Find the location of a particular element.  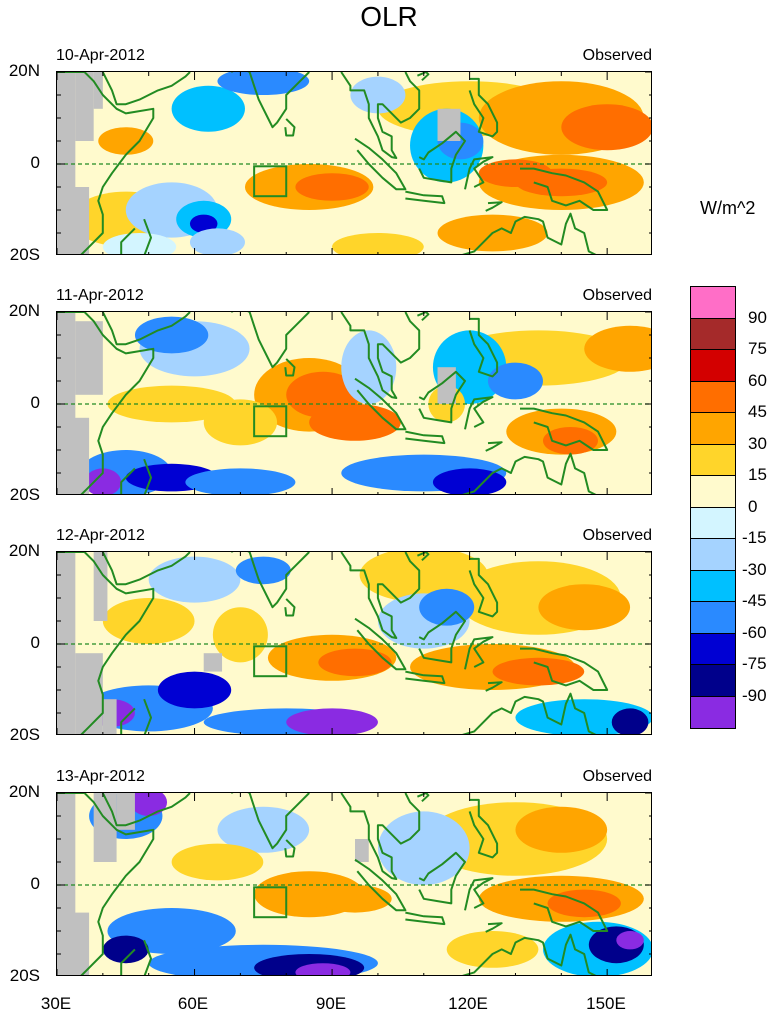

panel-source: Observed is located at coordinates (617, 535).